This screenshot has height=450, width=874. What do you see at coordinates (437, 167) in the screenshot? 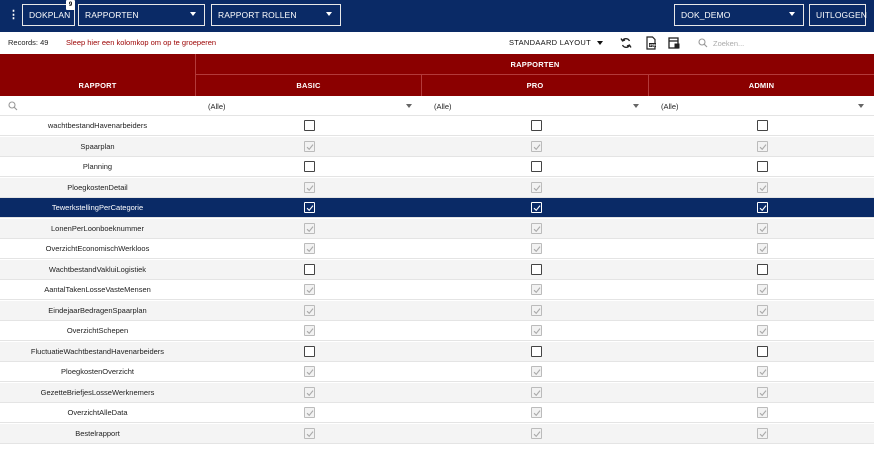
I see `table-row: Planning` at bounding box center [437, 167].